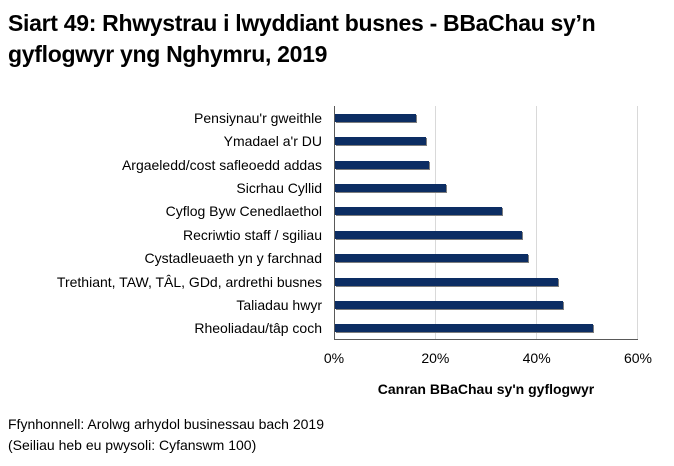  What do you see at coordinates (243, 211) in the screenshot?
I see `category-label: Cyflog Byw Cenedlaethol` at bounding box center [243, 211].